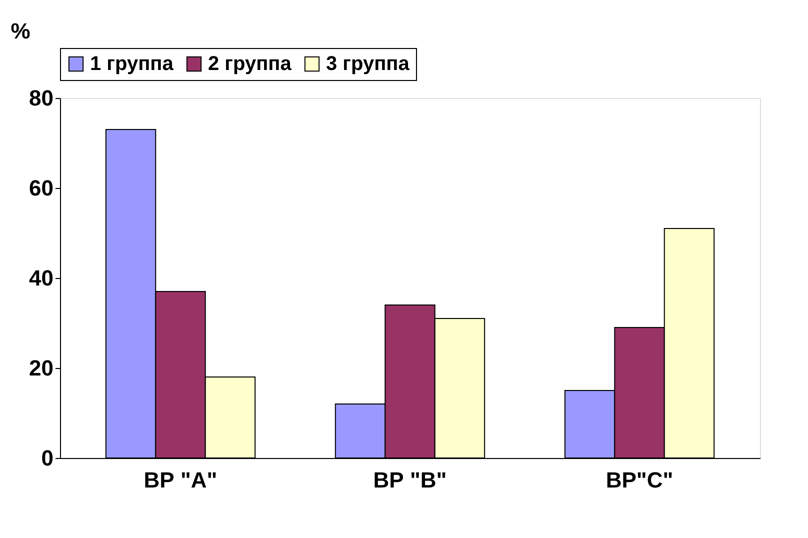 The height and width of the screenshot is (538, 808). I want to click on y-tick-label: 20, so click(41, 368).